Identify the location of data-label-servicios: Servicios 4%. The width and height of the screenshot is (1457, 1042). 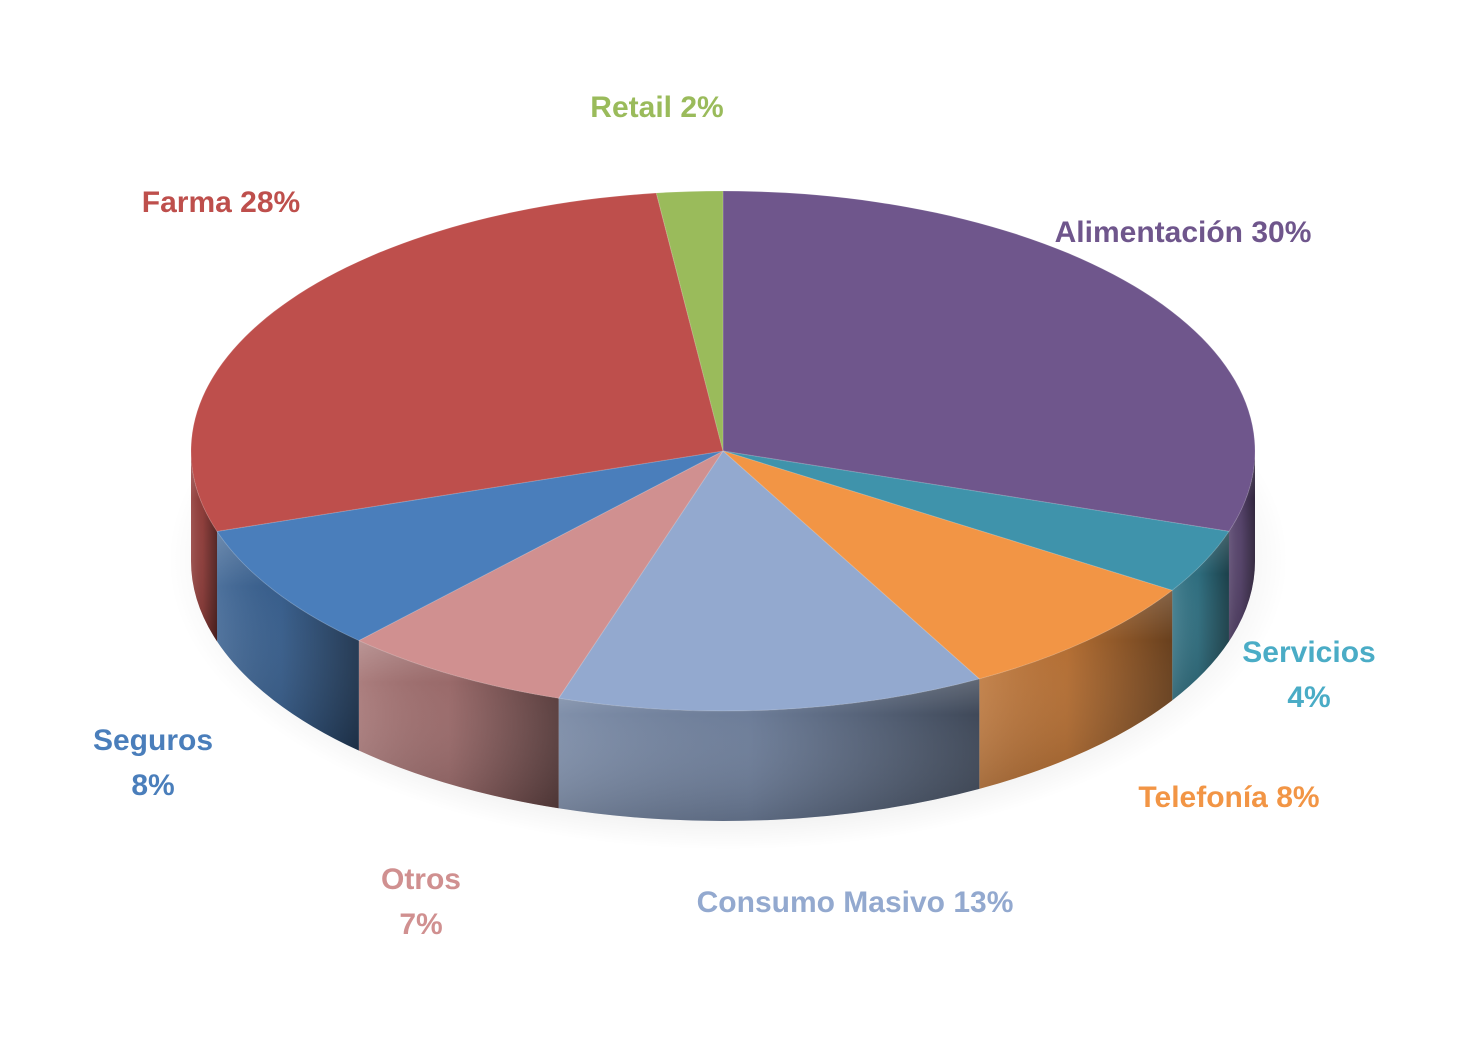
(1308, 675).